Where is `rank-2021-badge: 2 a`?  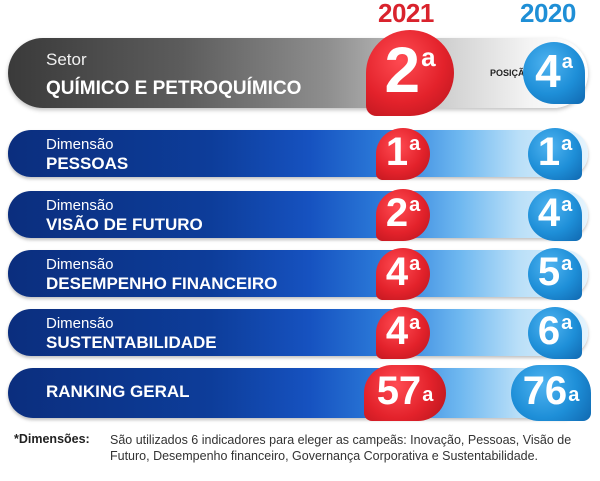
rank-2021-badge: 2 a is located at coordinates (403, 215).